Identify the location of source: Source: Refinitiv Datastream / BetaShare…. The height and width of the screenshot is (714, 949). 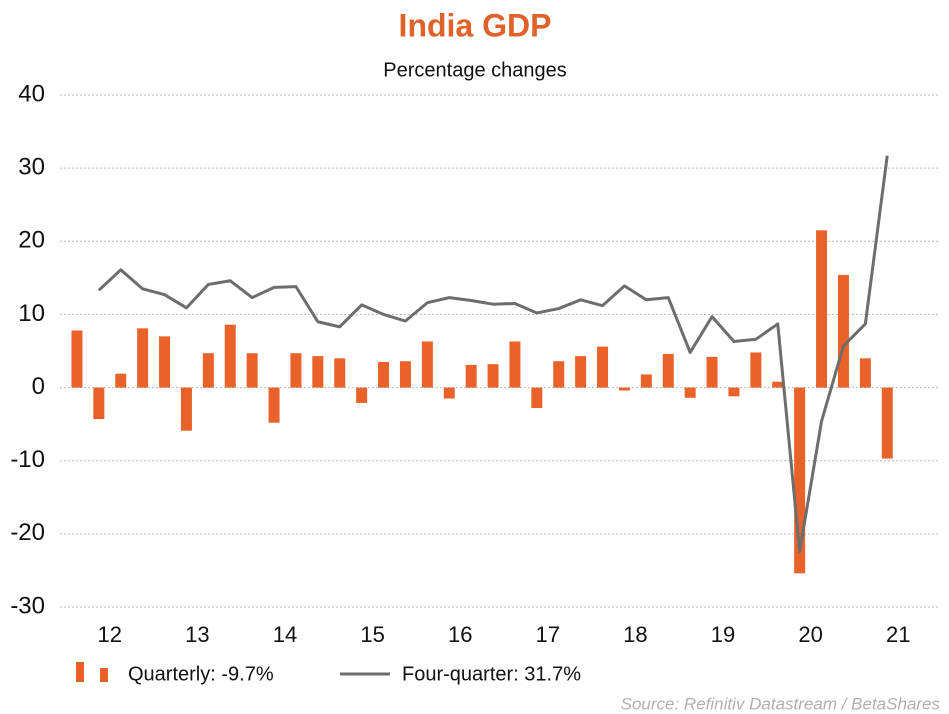
(781, 703).